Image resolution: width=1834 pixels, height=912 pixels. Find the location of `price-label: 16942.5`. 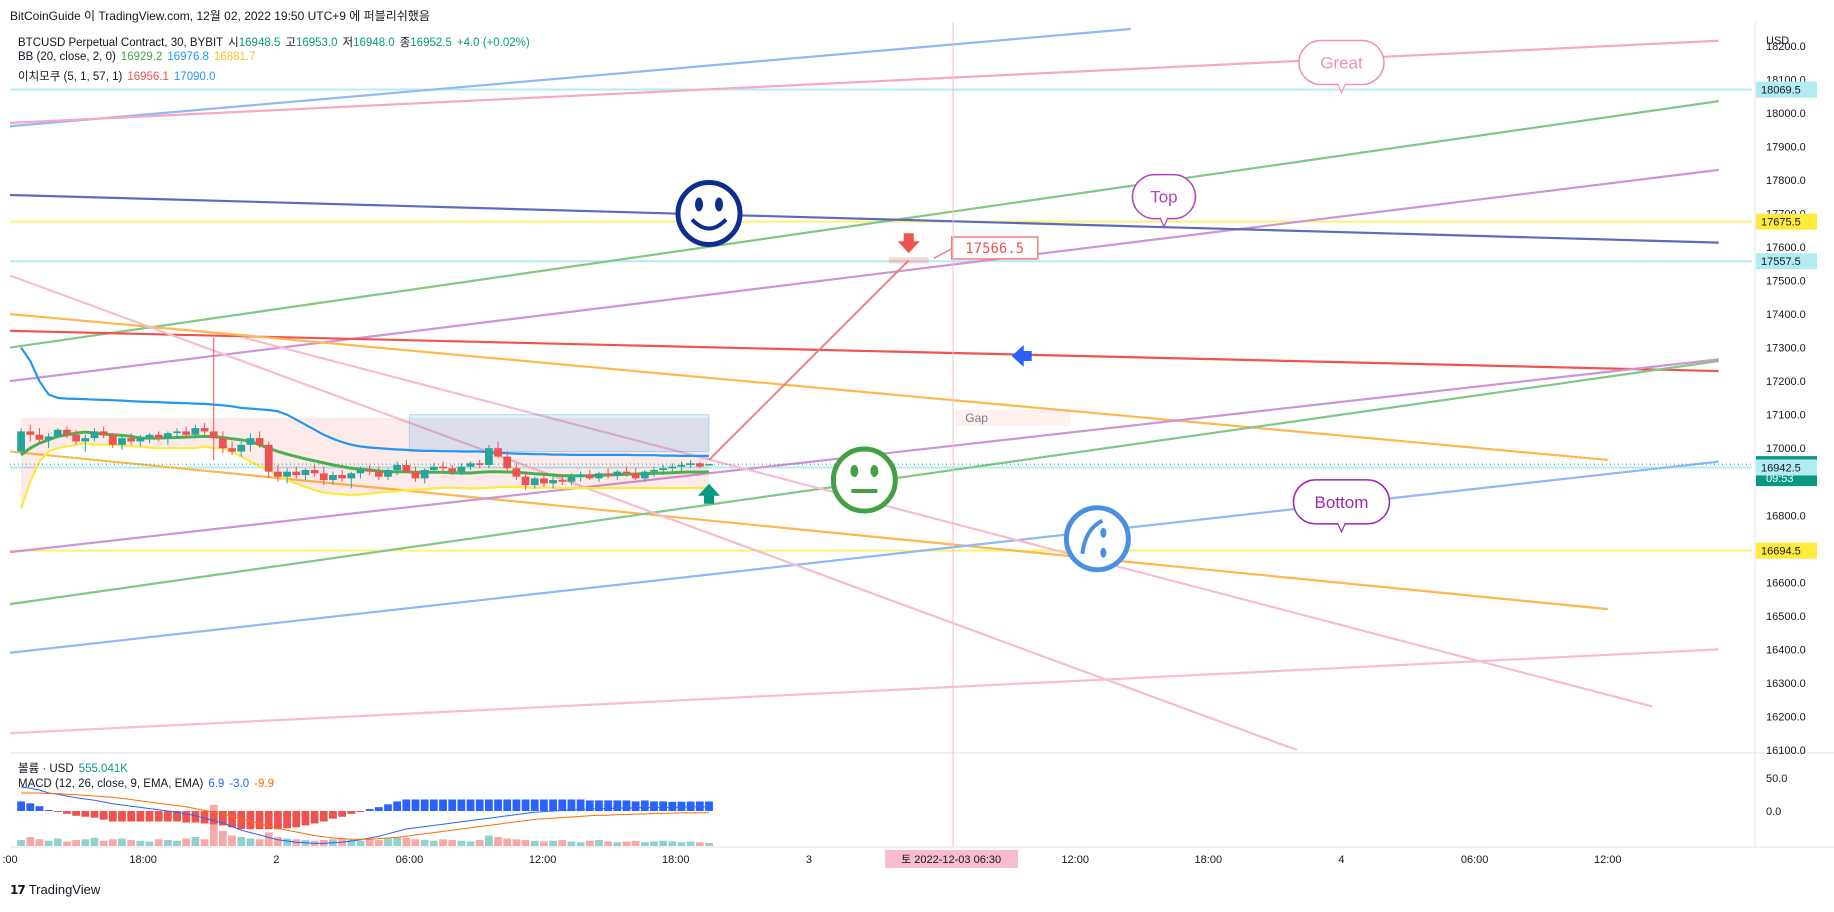

price-label: 16942.5 is located at coordinates (1786, 467).